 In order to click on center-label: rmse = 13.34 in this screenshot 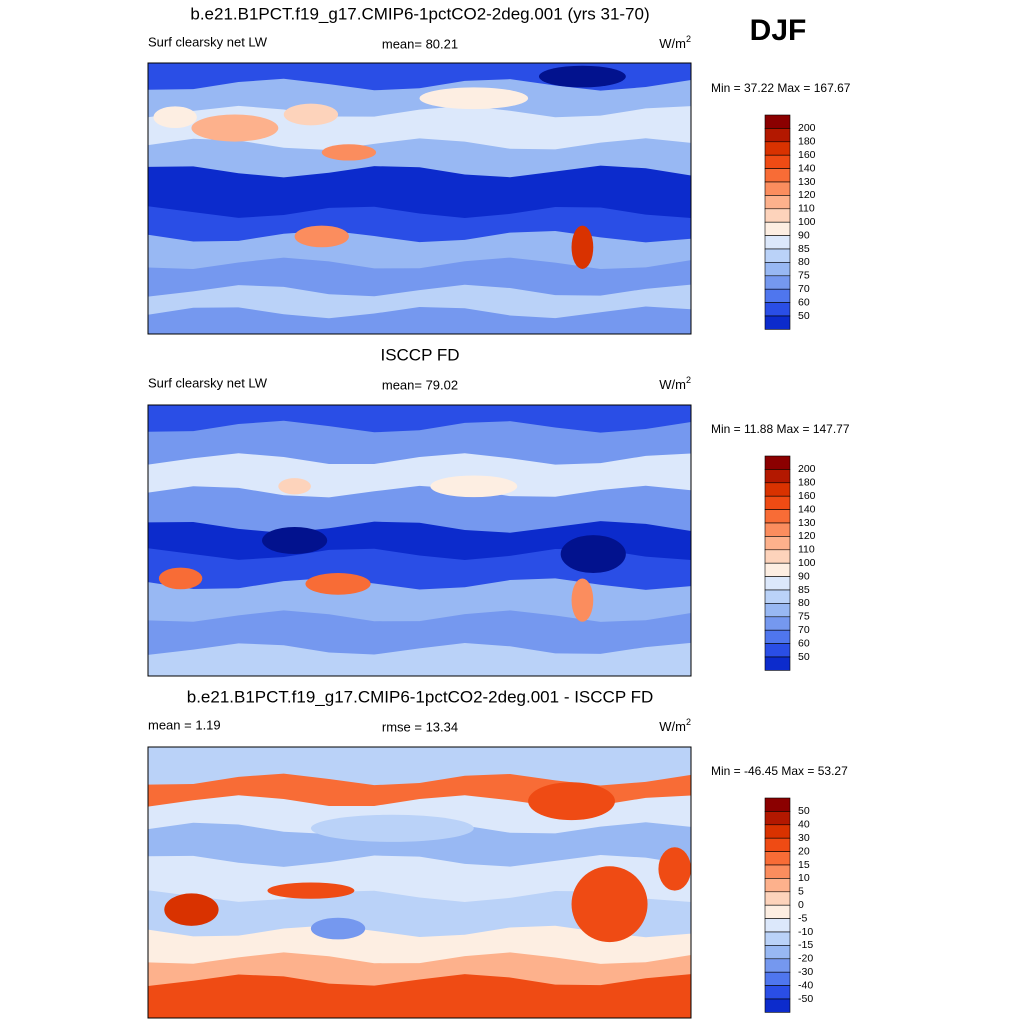, I will do `click(420, 726)`.